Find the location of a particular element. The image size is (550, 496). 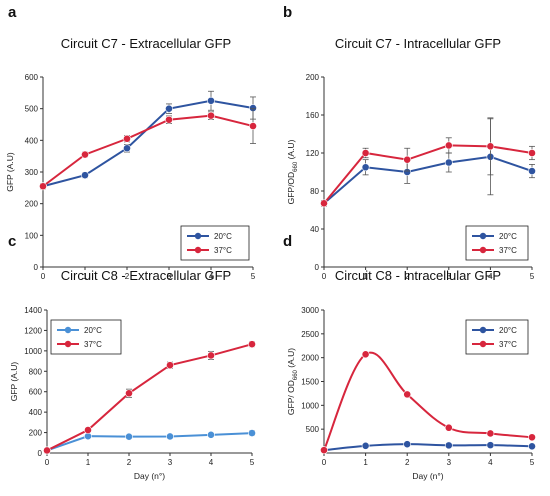

x-tick-label: 5 is located at coordinates (532, 462).